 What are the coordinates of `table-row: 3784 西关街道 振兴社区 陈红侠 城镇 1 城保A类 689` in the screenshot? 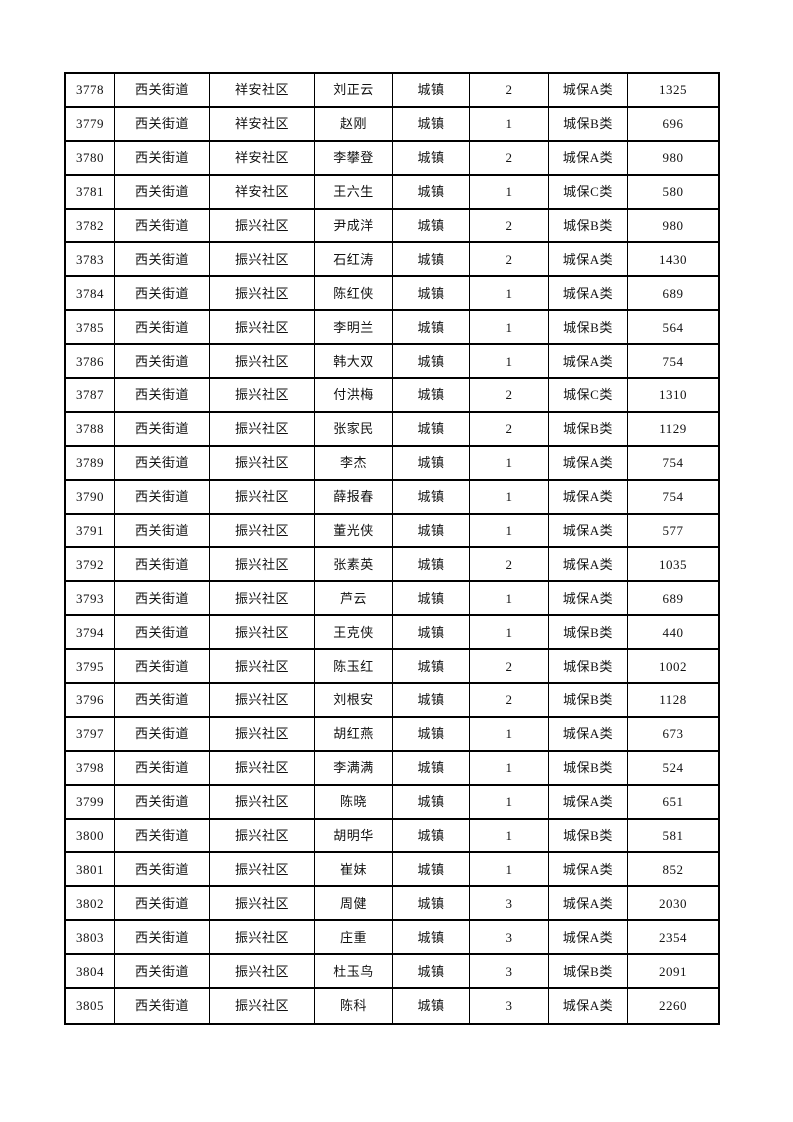 It's located at (392, 294).